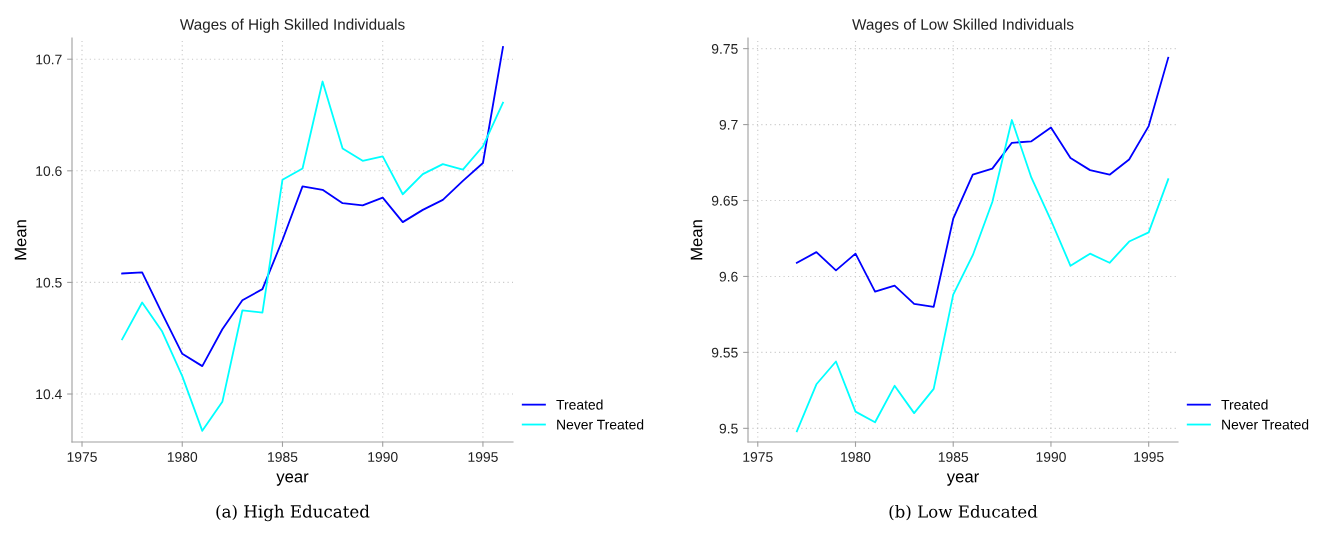 Image resolution: width=1326 pixels, height=560 pixels. Describe the element at coordinates (728, 276) in the screenshot. I see `y-tick-label: 9.6` at that location.